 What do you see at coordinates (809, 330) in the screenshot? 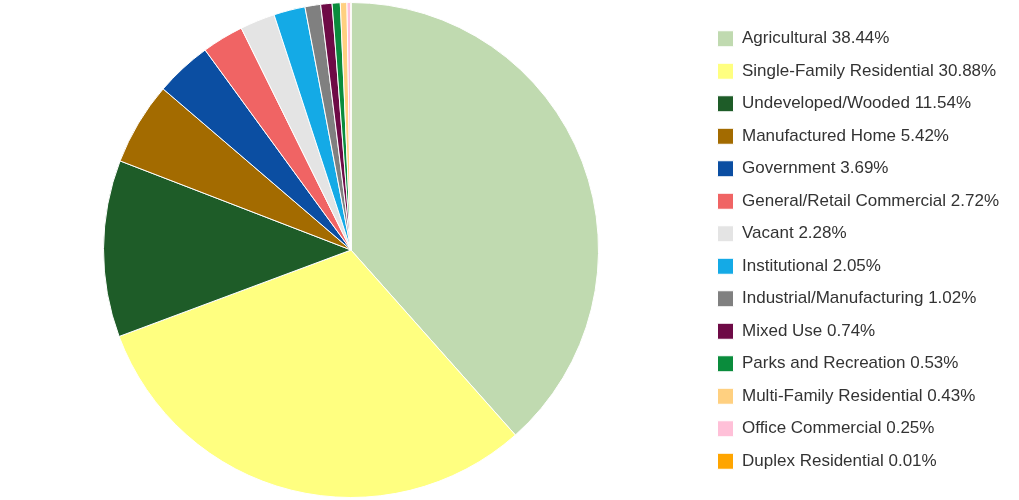
I see `legend-label: Mixed Use 0.74%` at bounding box center [809, 330].